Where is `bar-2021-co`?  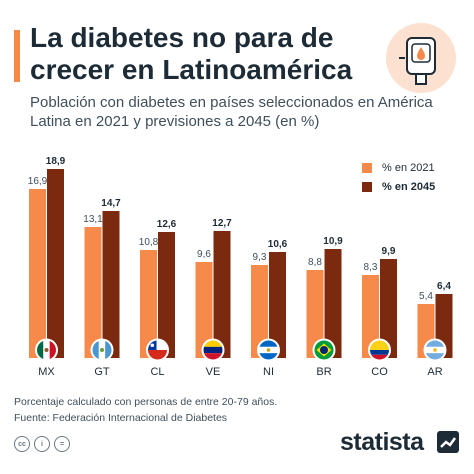 bar-2021-co is located at coordinates (370, 316).